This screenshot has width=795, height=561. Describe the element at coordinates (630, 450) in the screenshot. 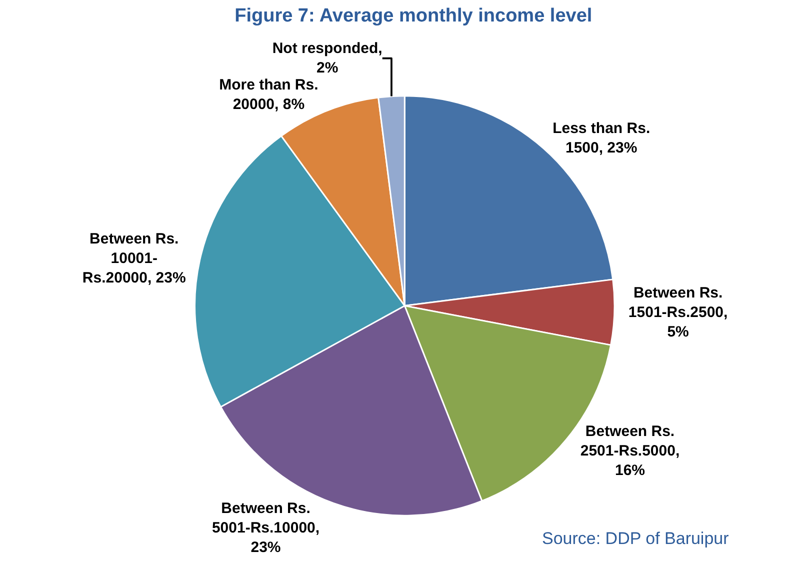

I see `slice-label: Between Rs. 2501-Rs.5000, 16%` at that location.